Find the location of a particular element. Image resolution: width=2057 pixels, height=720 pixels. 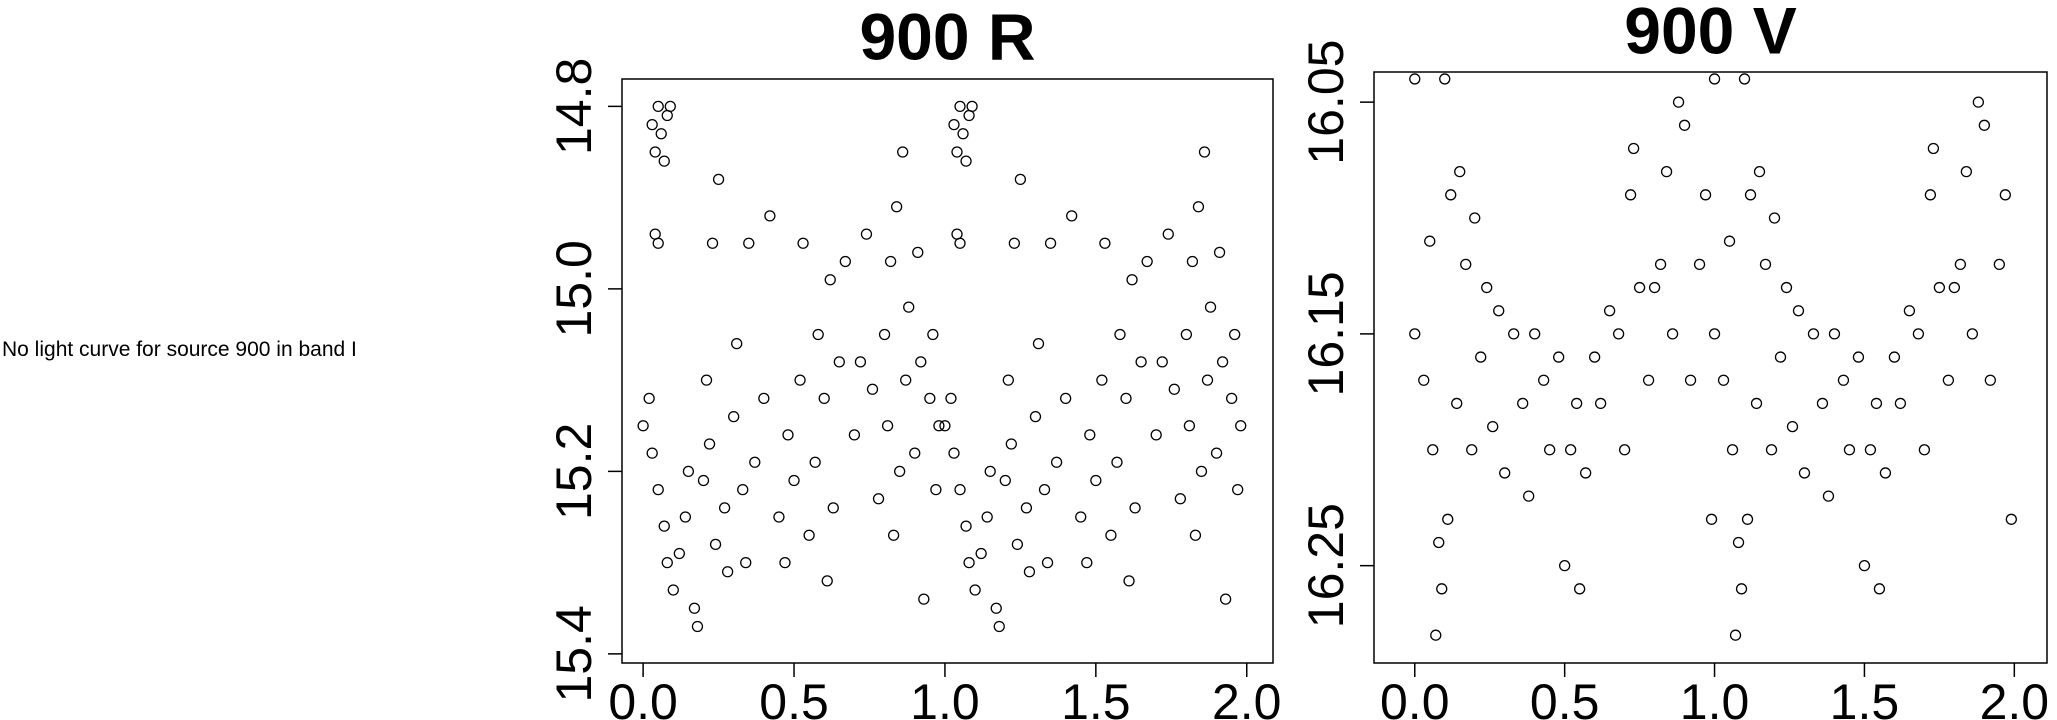

chart-title: 900 V is located at coordinates (1710, 33).